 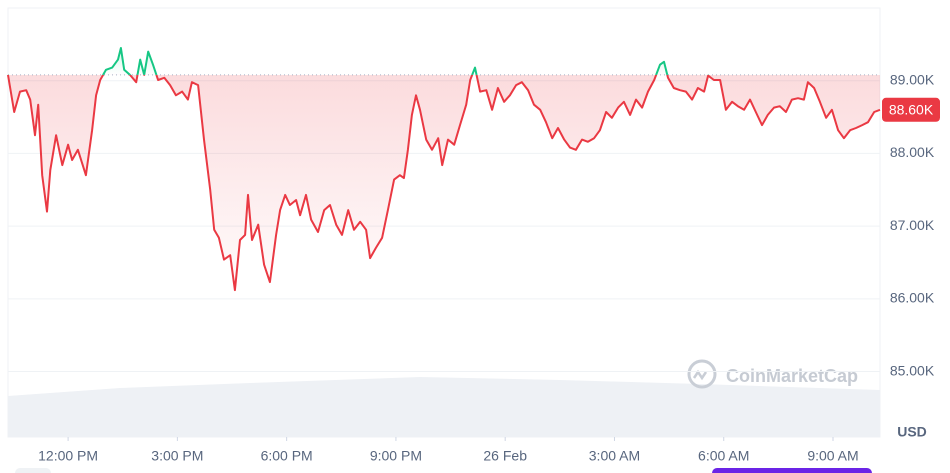 I want to click on volume-background, so click(x=444, y=407).